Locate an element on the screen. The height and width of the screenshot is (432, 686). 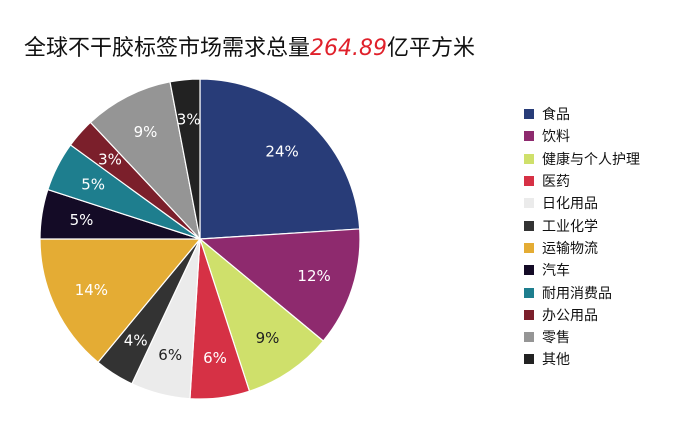
chart-title-prefix: 全球不干胶标签市场需求总量 is located at coordinates (167, 48).